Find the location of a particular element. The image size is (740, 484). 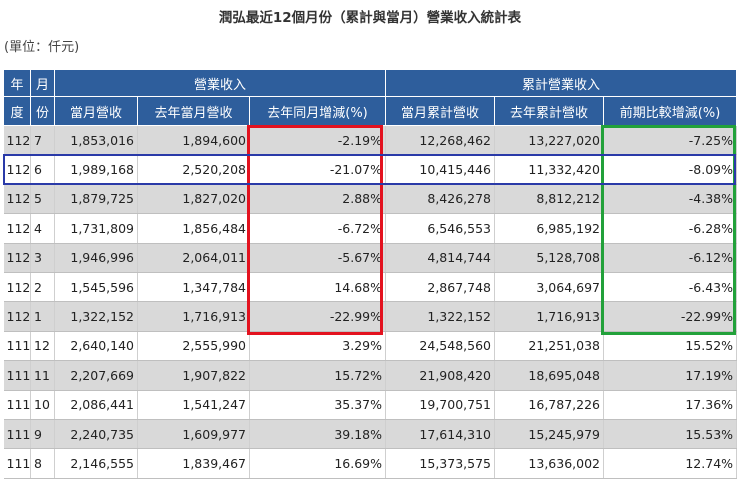

cell-last-year-cumulative: 3,064,697 is located at coordinates (549, 287).